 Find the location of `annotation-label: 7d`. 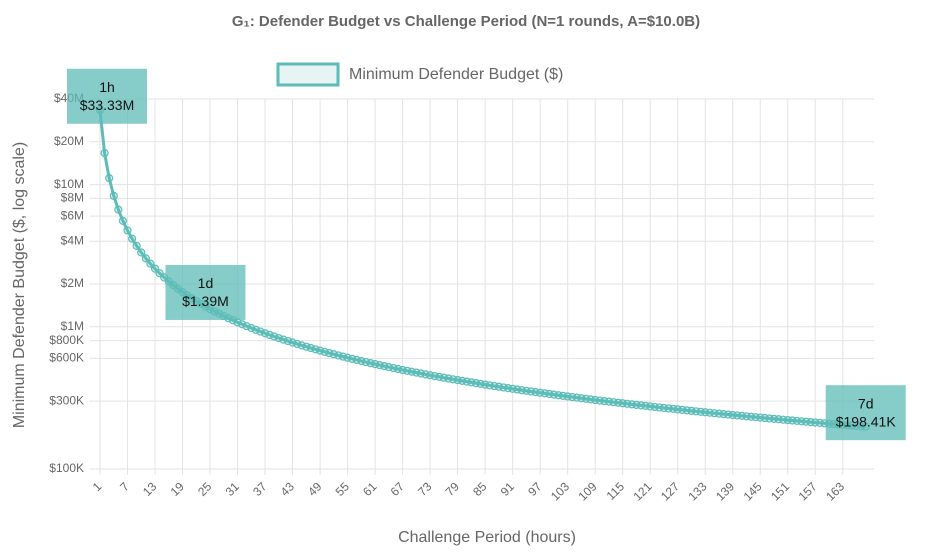

annotation-label: 7d is located at coordinates (866, 403).